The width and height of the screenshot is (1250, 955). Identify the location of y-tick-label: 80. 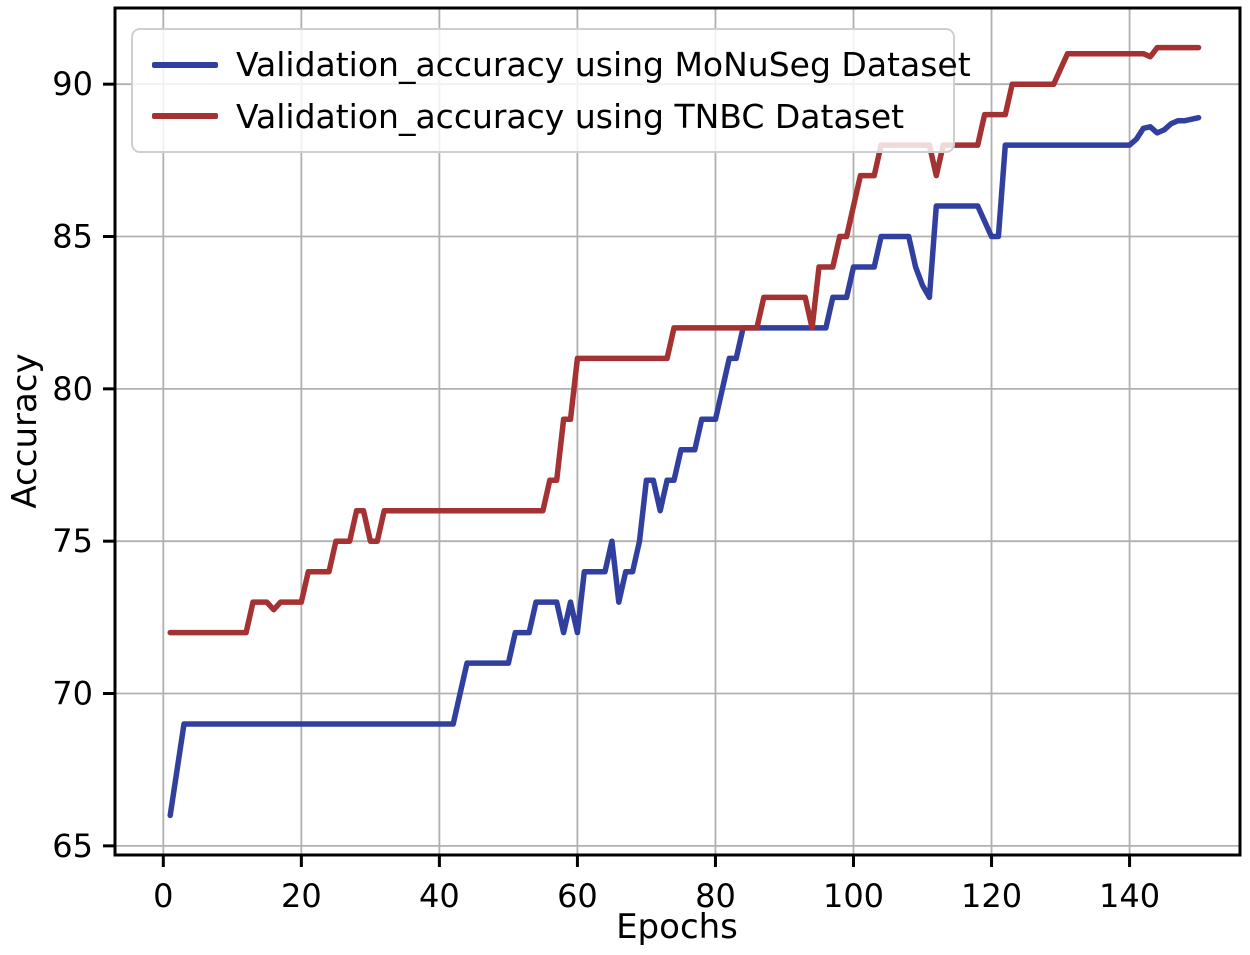
(72, 389).